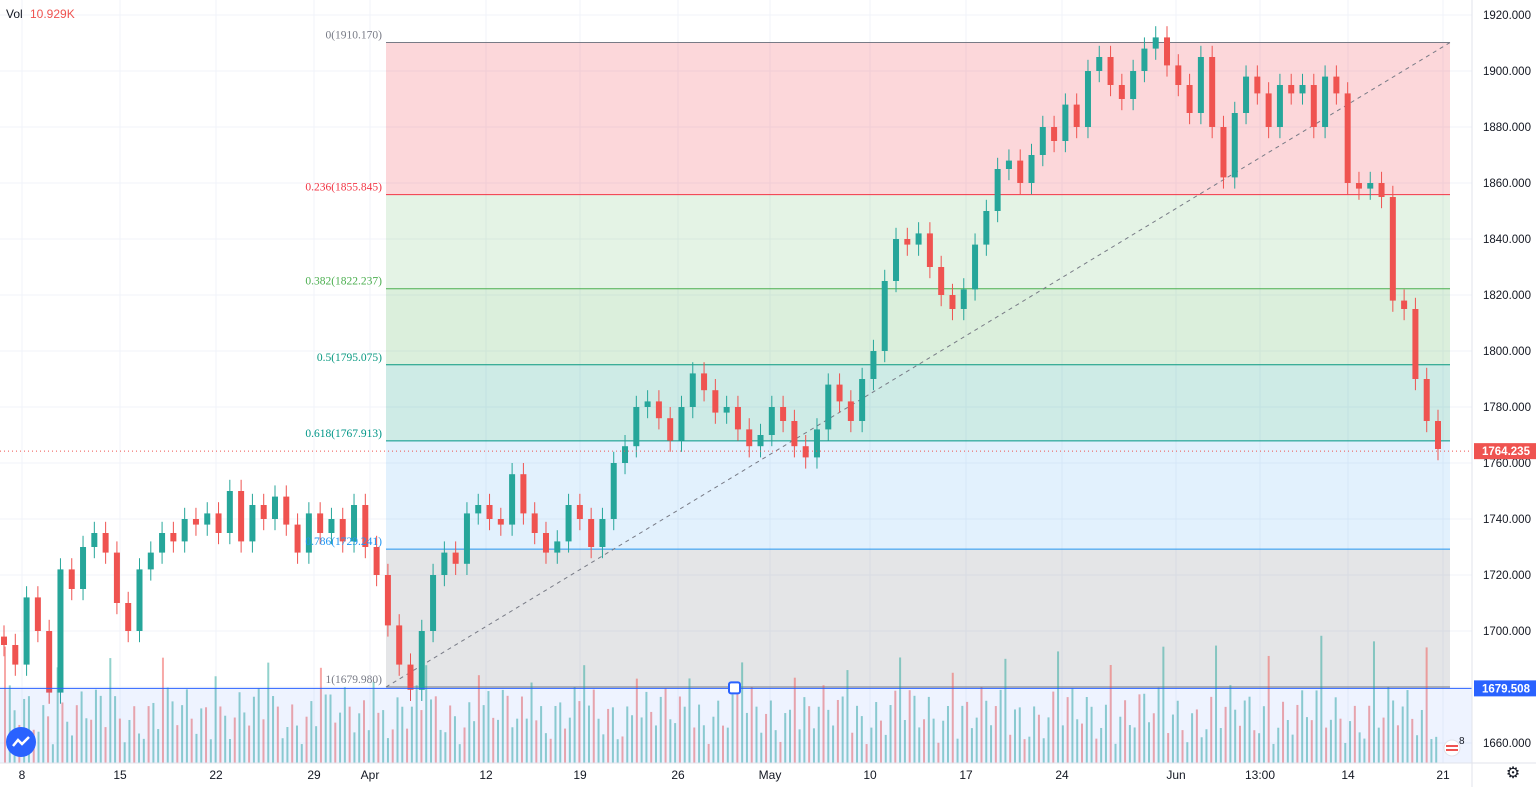 The width and height of the screenshot is (1536, 787). Describe the element at coordinates (343, 542) in the screenshot. I see `fib-level-label: 0.786(1729.241)` at that location.